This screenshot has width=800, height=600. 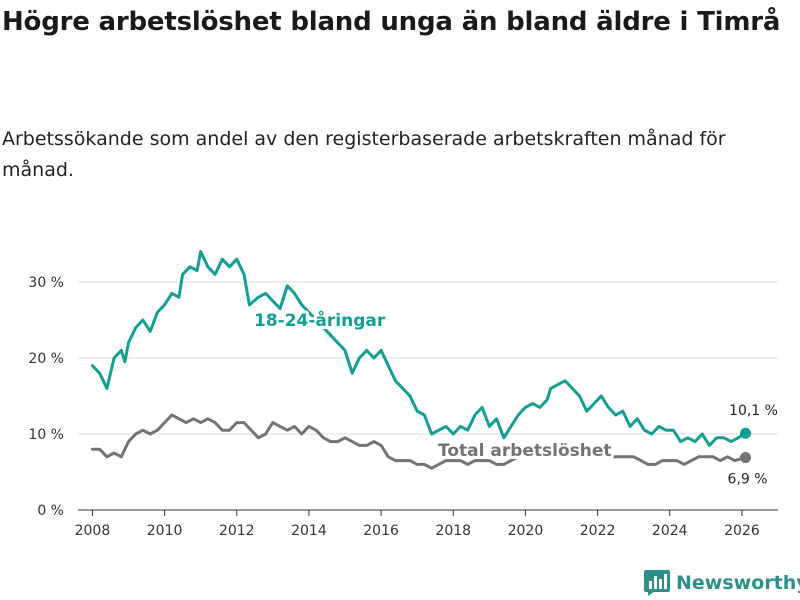 I want to click on total-series-label-halo: Total arbetslöshet, so click(x=525, y=451).